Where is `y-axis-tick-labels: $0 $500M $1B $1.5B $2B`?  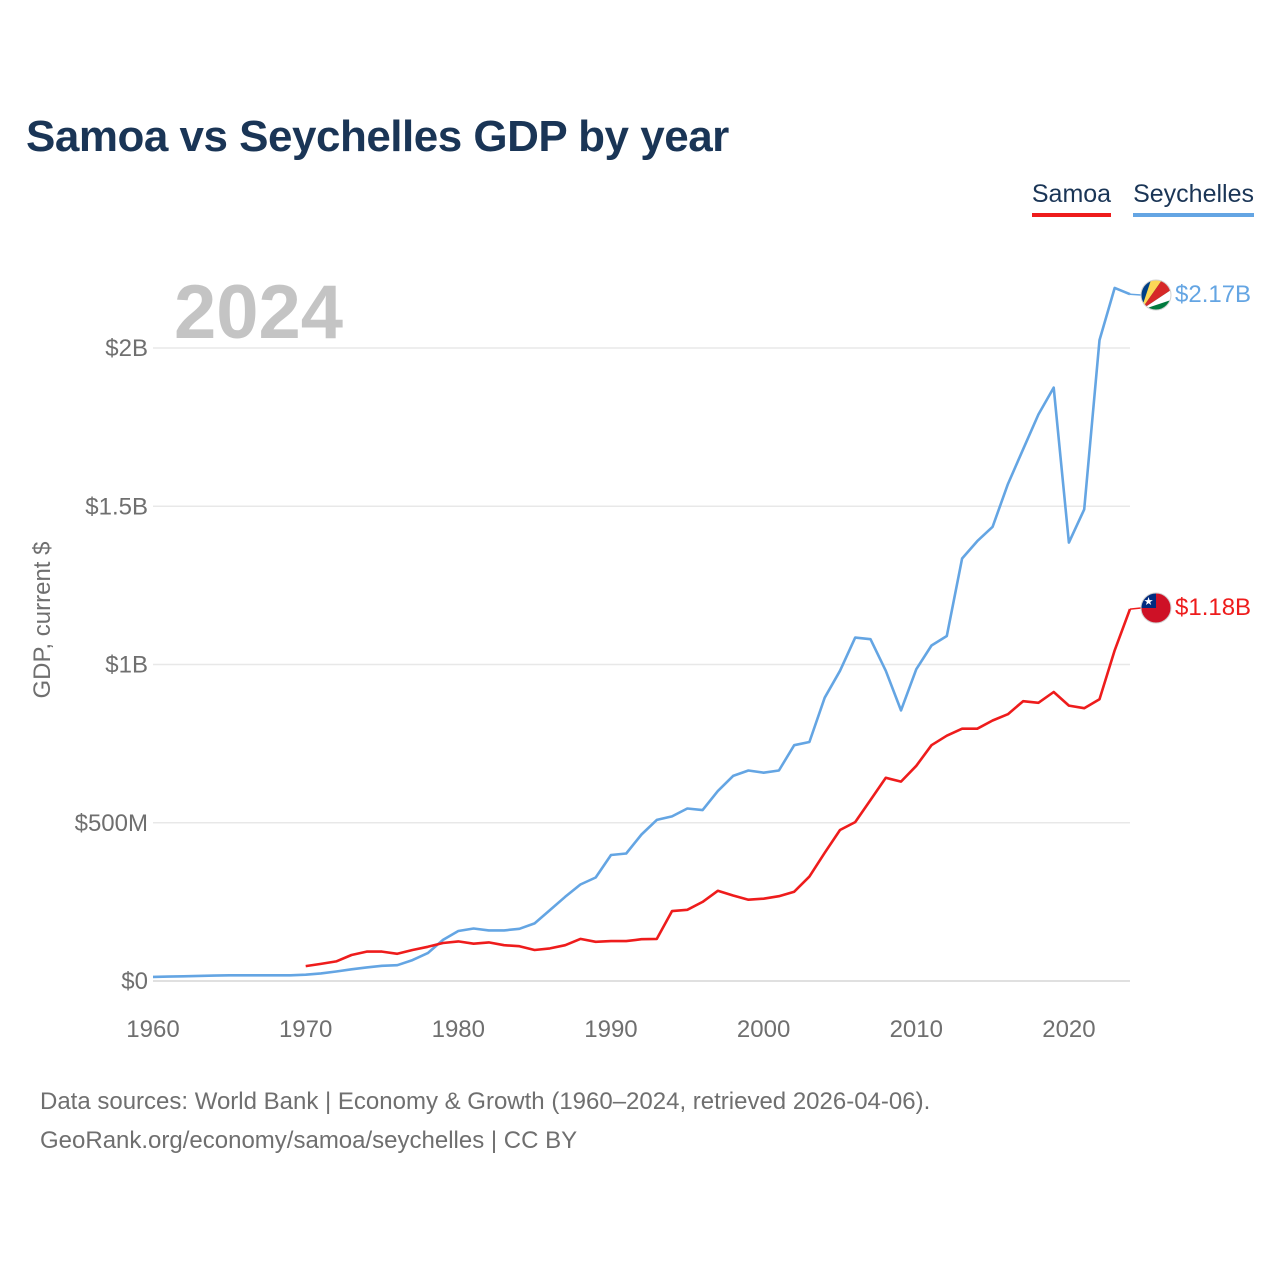
y-axis-tick-labels: $0 $500M $1B $1.5B $2B is located at coordinates (111, 665).